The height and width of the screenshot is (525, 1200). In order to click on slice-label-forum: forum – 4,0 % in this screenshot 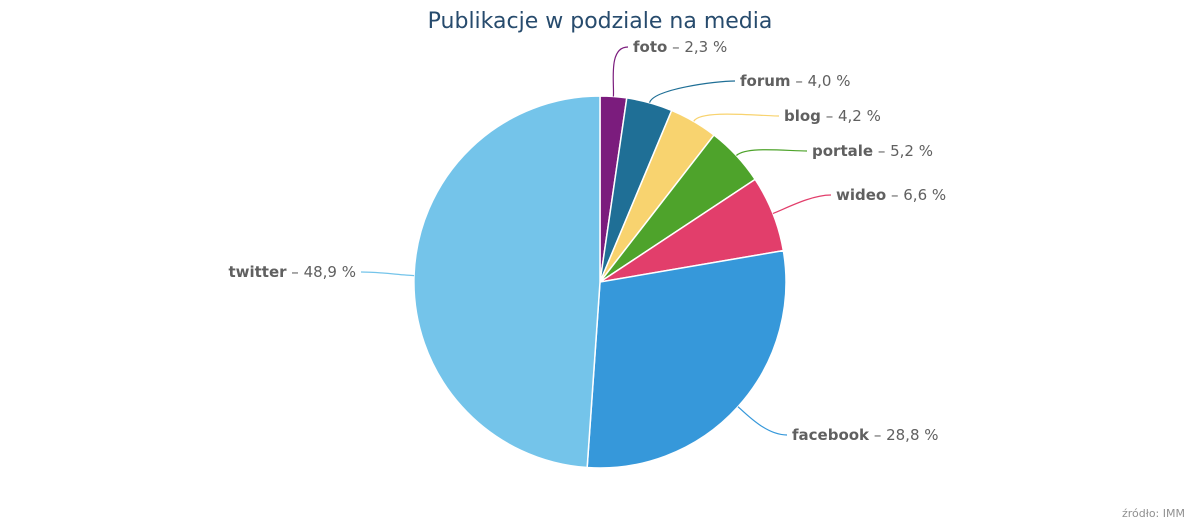, I will do `click(795, 81)`.